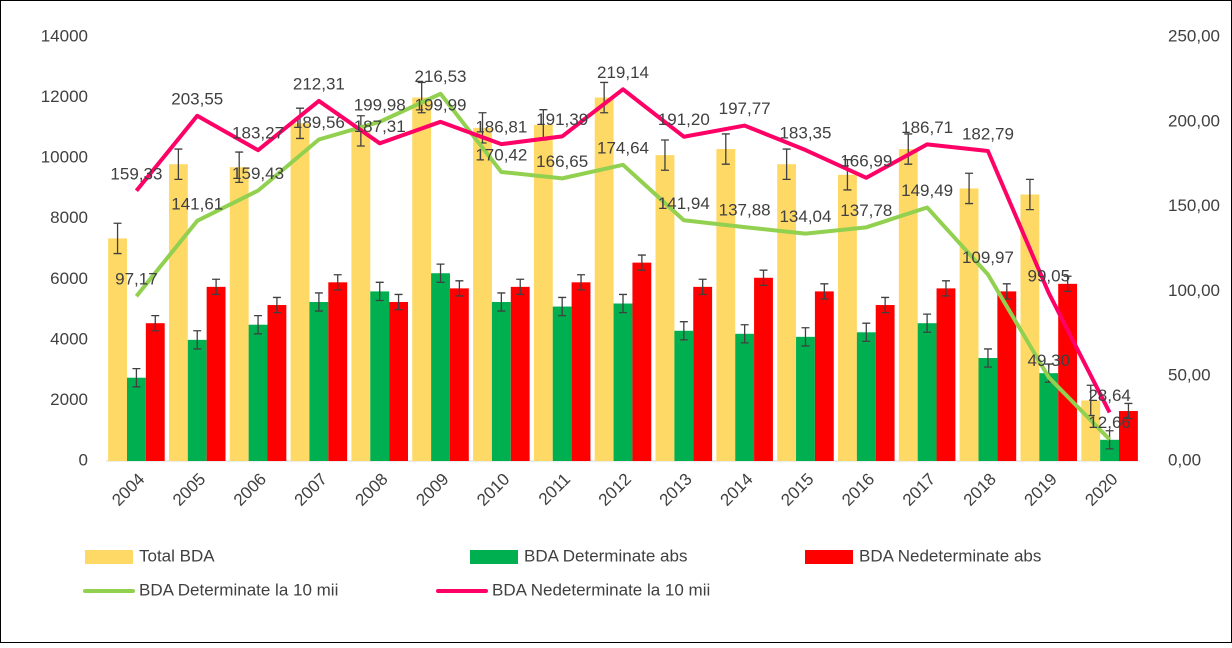  I want to click on y-tick-label: 0, so click(83, 459).